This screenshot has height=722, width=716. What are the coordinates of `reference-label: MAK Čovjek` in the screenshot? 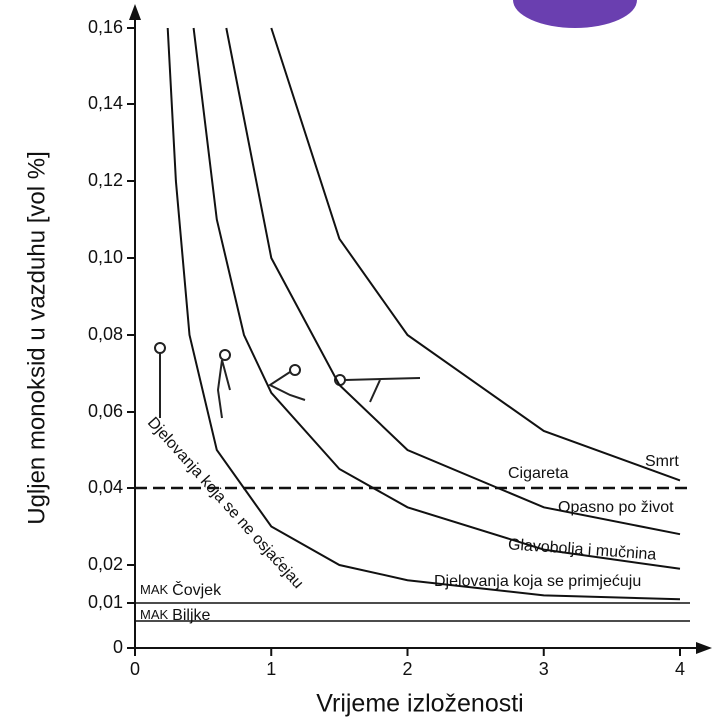 It's located at (181, 589).